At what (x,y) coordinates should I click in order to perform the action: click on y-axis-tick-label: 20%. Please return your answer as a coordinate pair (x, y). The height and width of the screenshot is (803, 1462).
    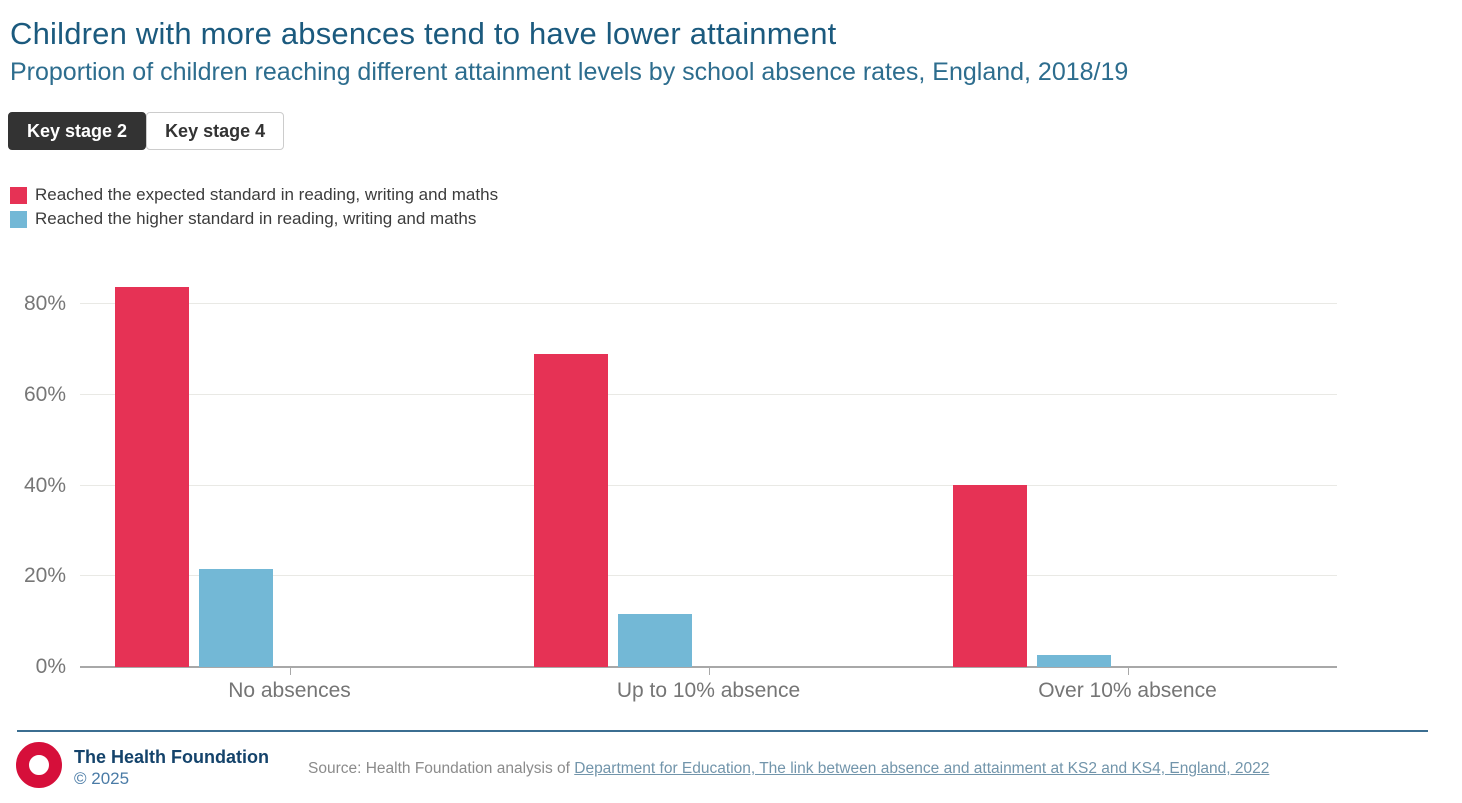
    Looking at the image, I should click on (44, 576).